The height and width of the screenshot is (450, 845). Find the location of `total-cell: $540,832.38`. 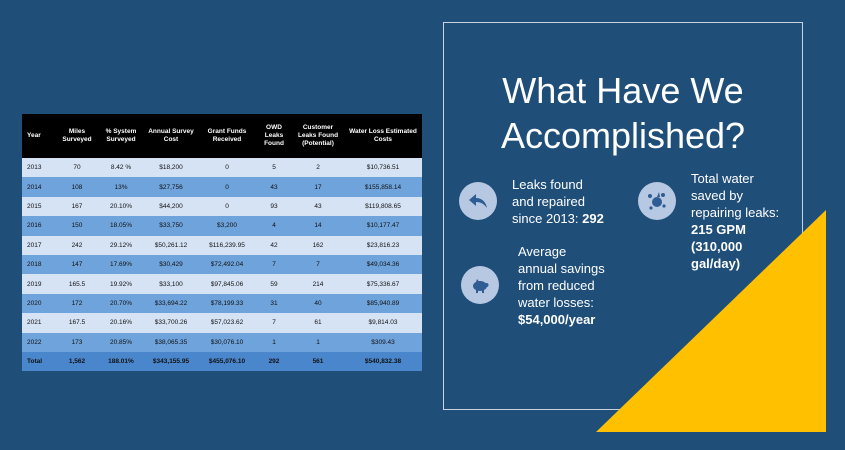

total-cell: $540,832.38 is located at coordinates (383, 361).